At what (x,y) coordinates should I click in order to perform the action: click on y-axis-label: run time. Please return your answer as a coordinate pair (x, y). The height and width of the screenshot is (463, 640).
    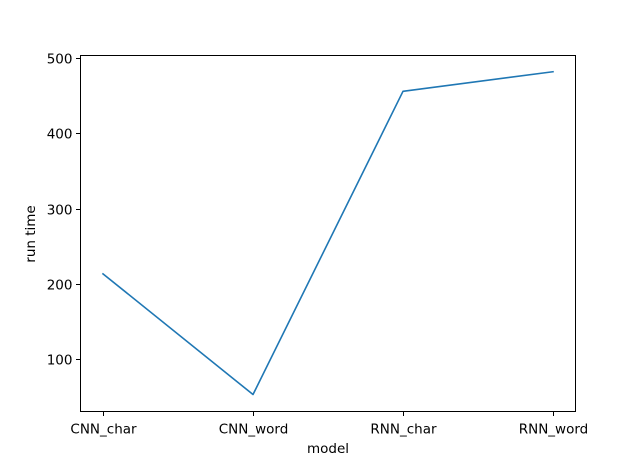
    Looking at the image, I should click on (31, 233).